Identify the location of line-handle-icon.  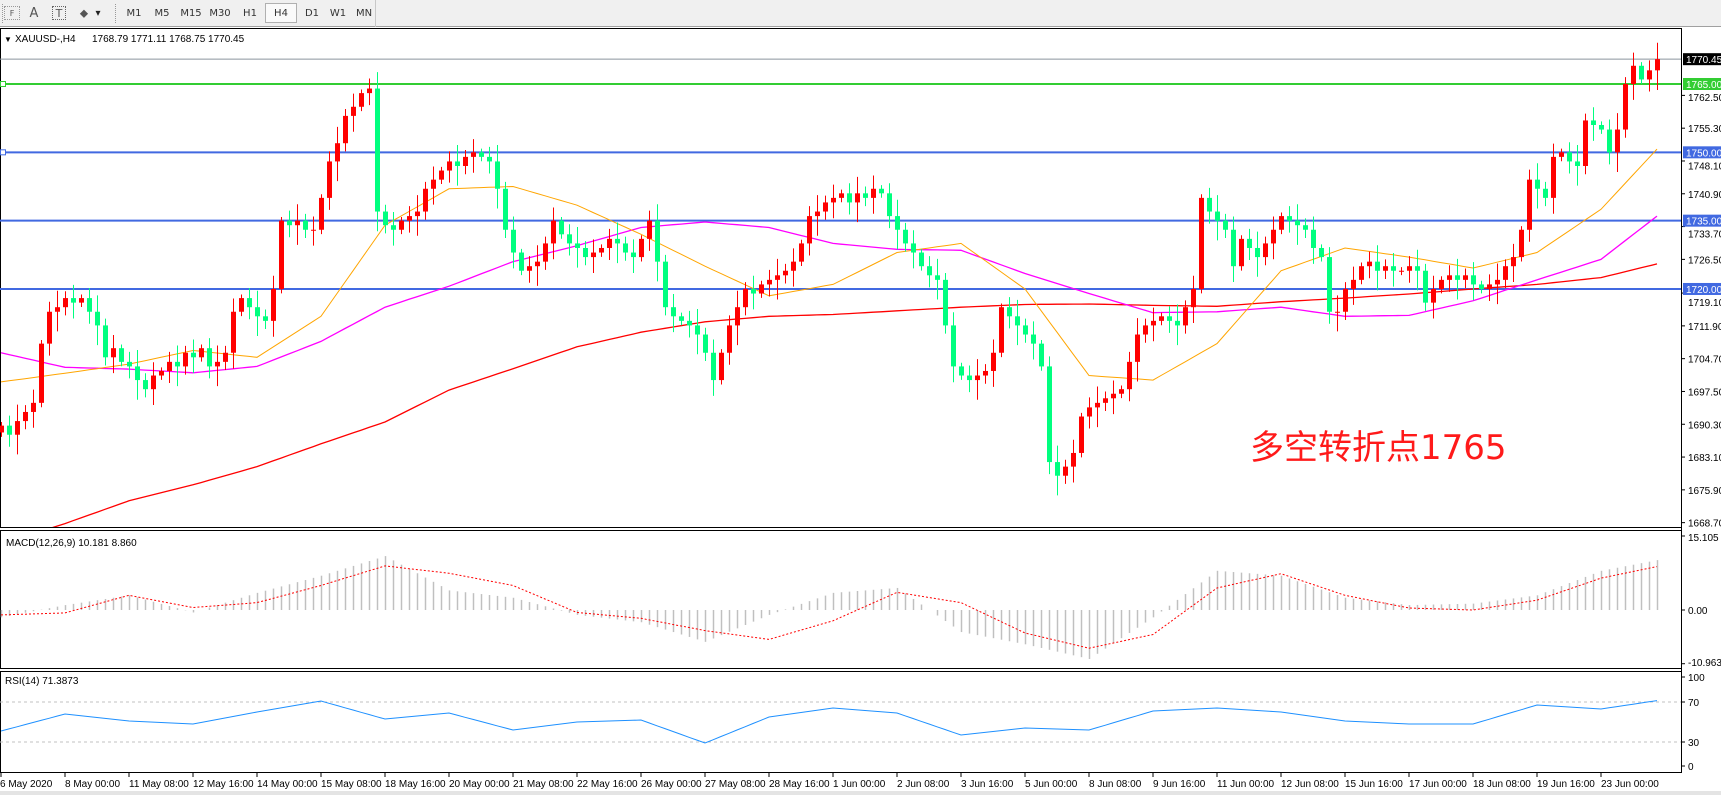
(3, 84).